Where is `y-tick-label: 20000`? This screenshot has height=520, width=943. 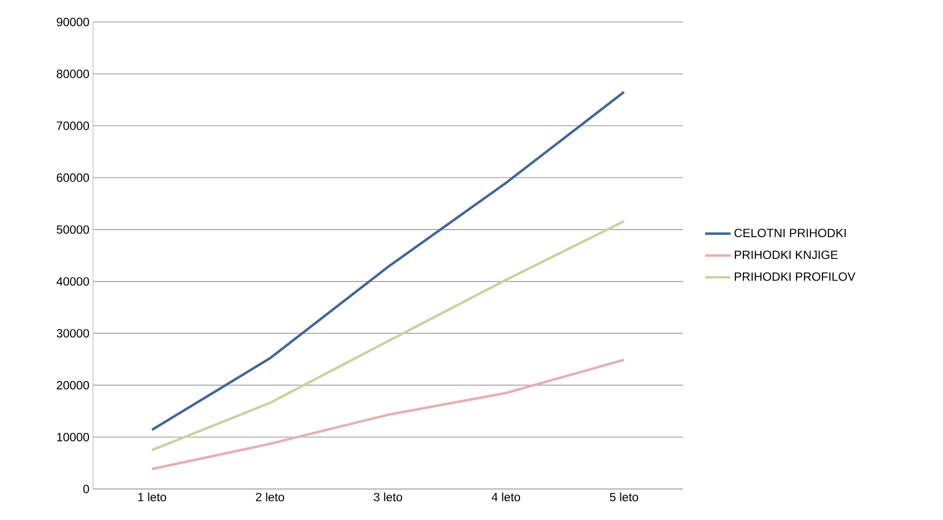
y-tick-label: 20000 is located at coordinates (73, 385).